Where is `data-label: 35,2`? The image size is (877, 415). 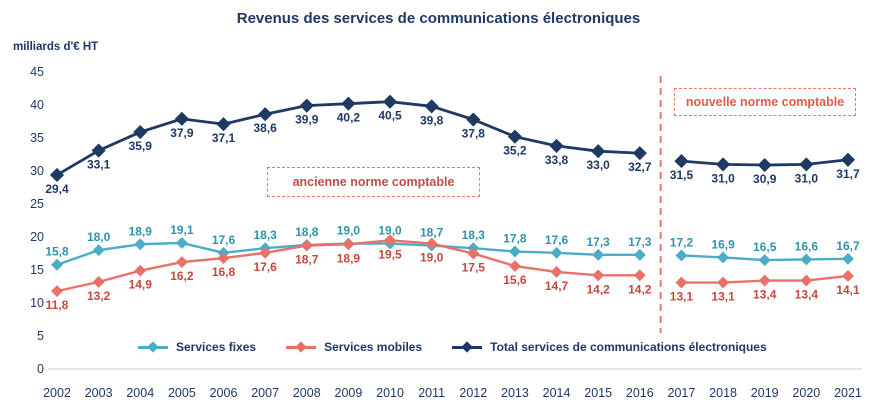
data-label: 35,2 is located at coordinates (515, 151).